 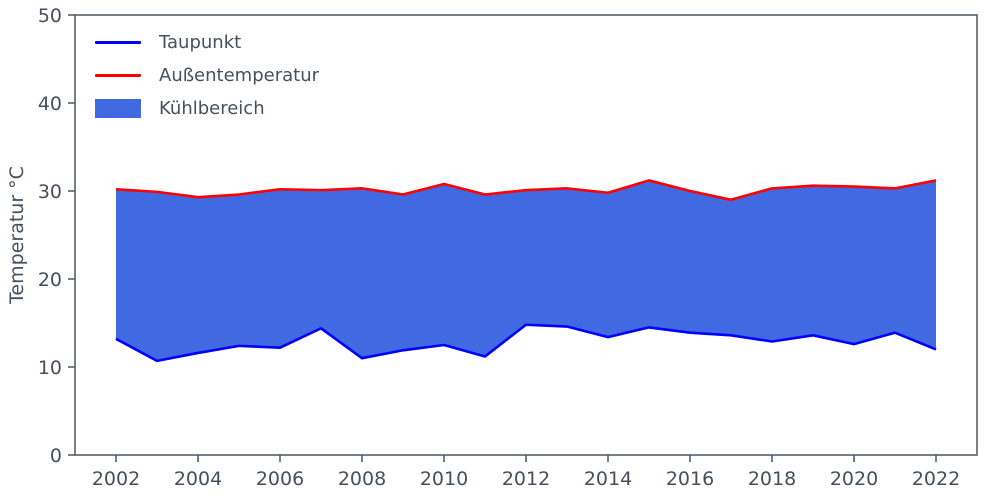 I want to click on y-axis-label: Temperatur °C, so click(x=17, y=235).